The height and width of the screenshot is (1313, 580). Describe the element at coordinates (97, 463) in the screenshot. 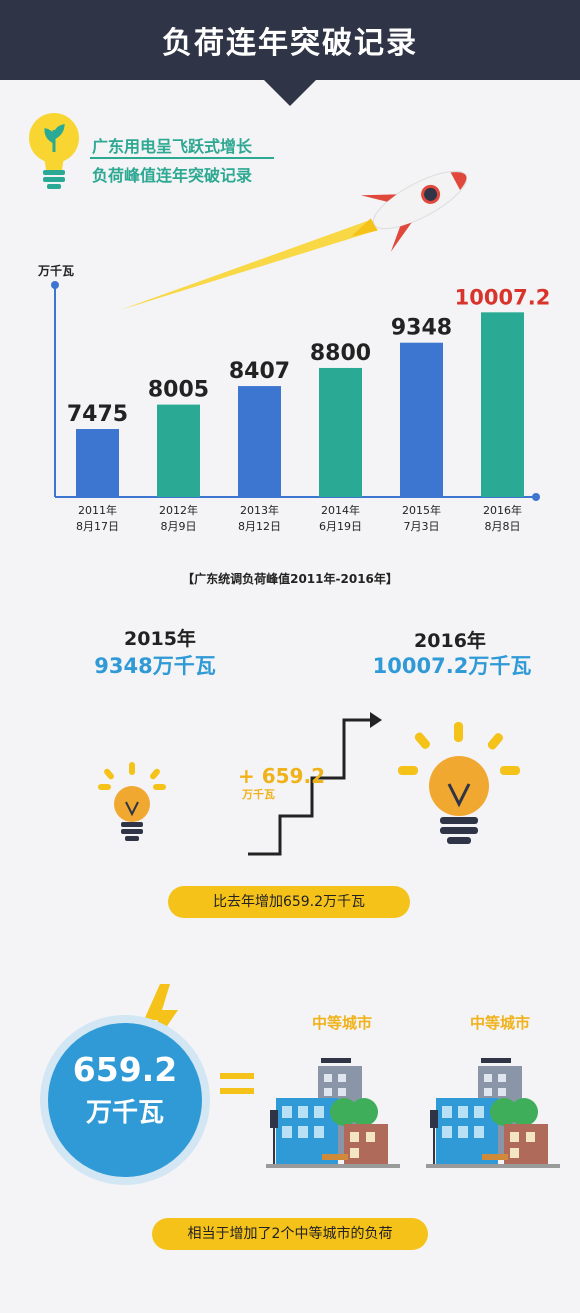

I see `bar-2011年` at that location.